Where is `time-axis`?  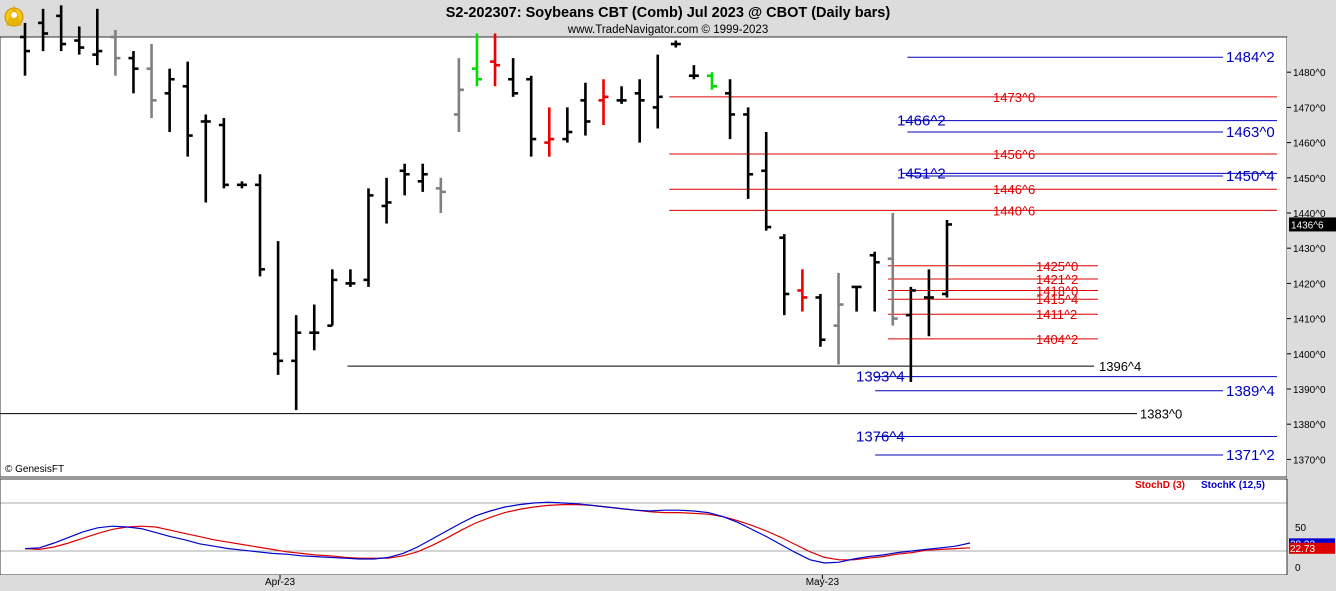
time-axis is located at coordinates (668, 583).